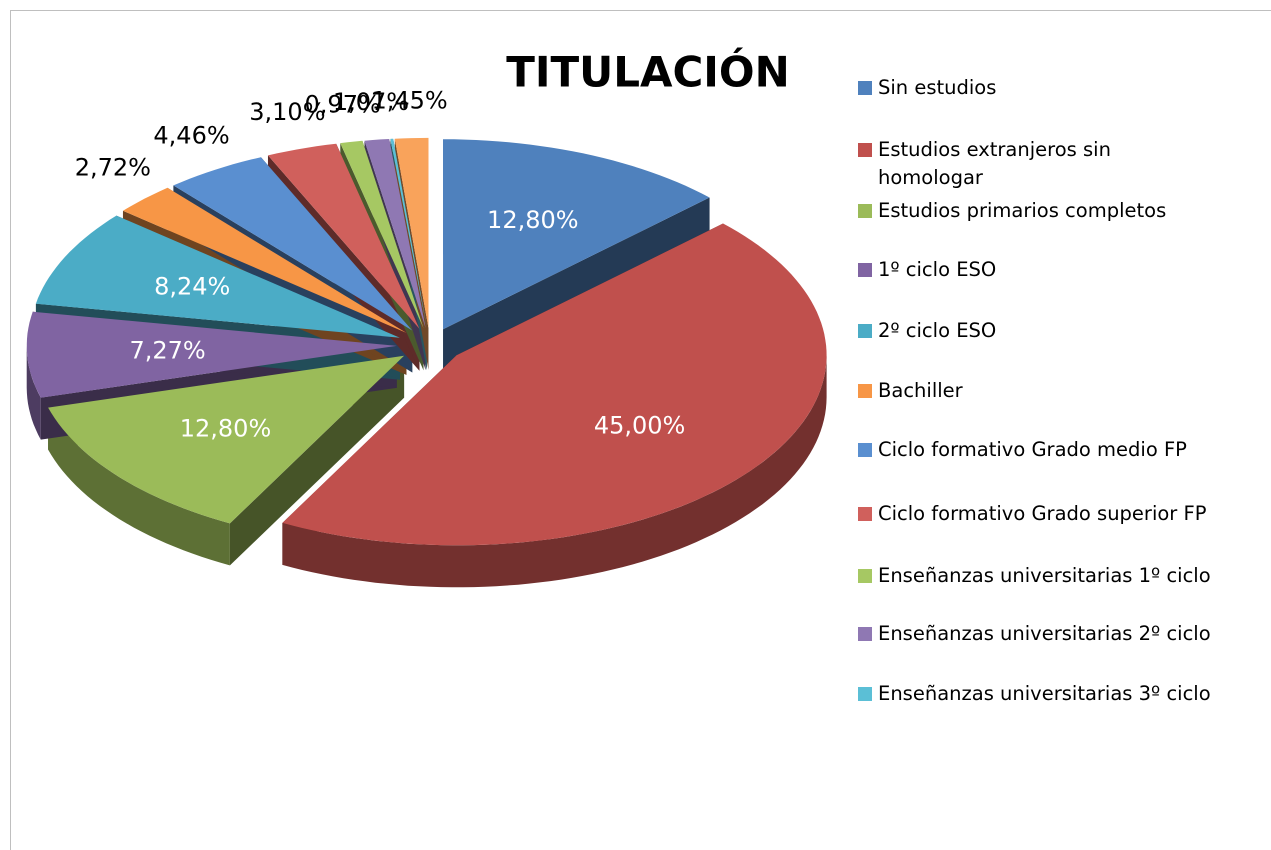  I want to click on legend-label: Estudios primarios completos, so click(1022, 210).